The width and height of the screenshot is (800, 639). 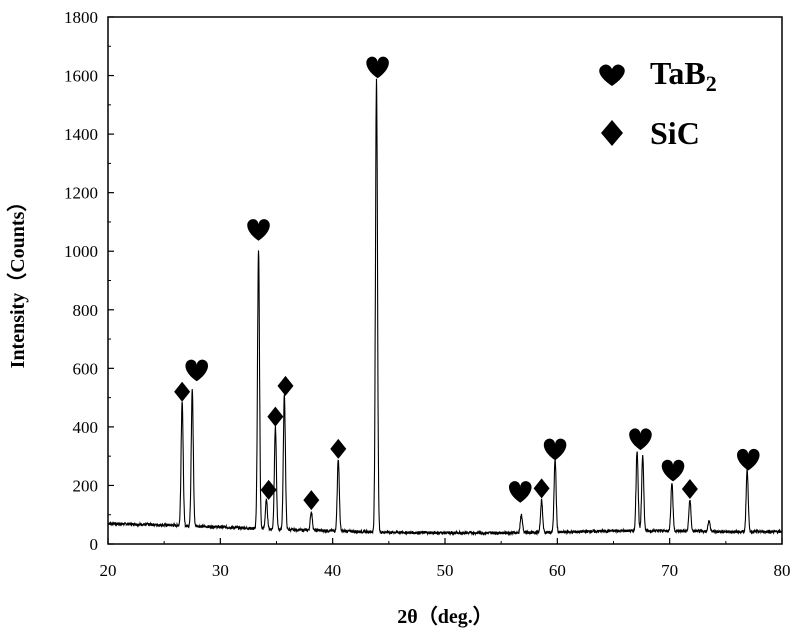 What do you see at coordinates (444, 616) in the screenshot?
I see `x-axis-title: 2θ（deg.）` at bounding box center [444, 616].